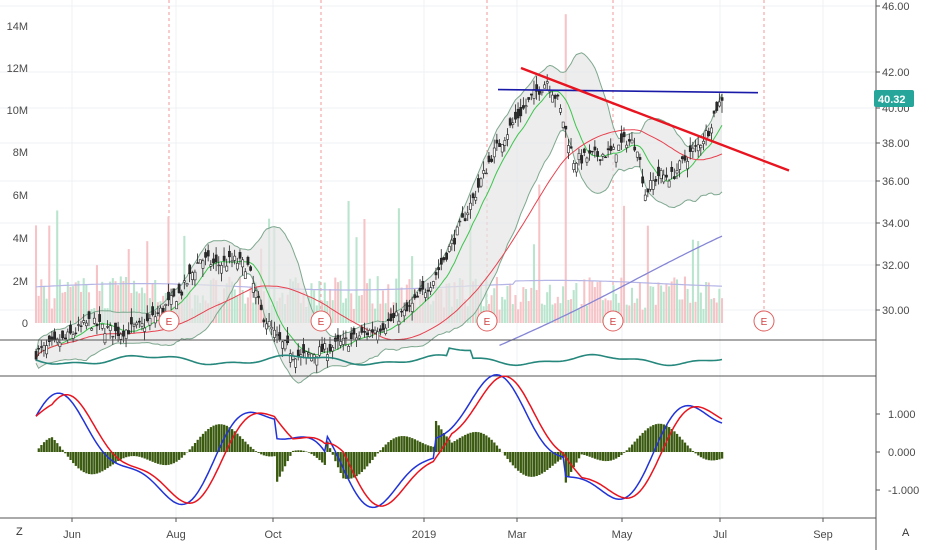 This screenshot has height=550, width=932. I want to click on x-tick-label-2: Oct, so click(272, 535).